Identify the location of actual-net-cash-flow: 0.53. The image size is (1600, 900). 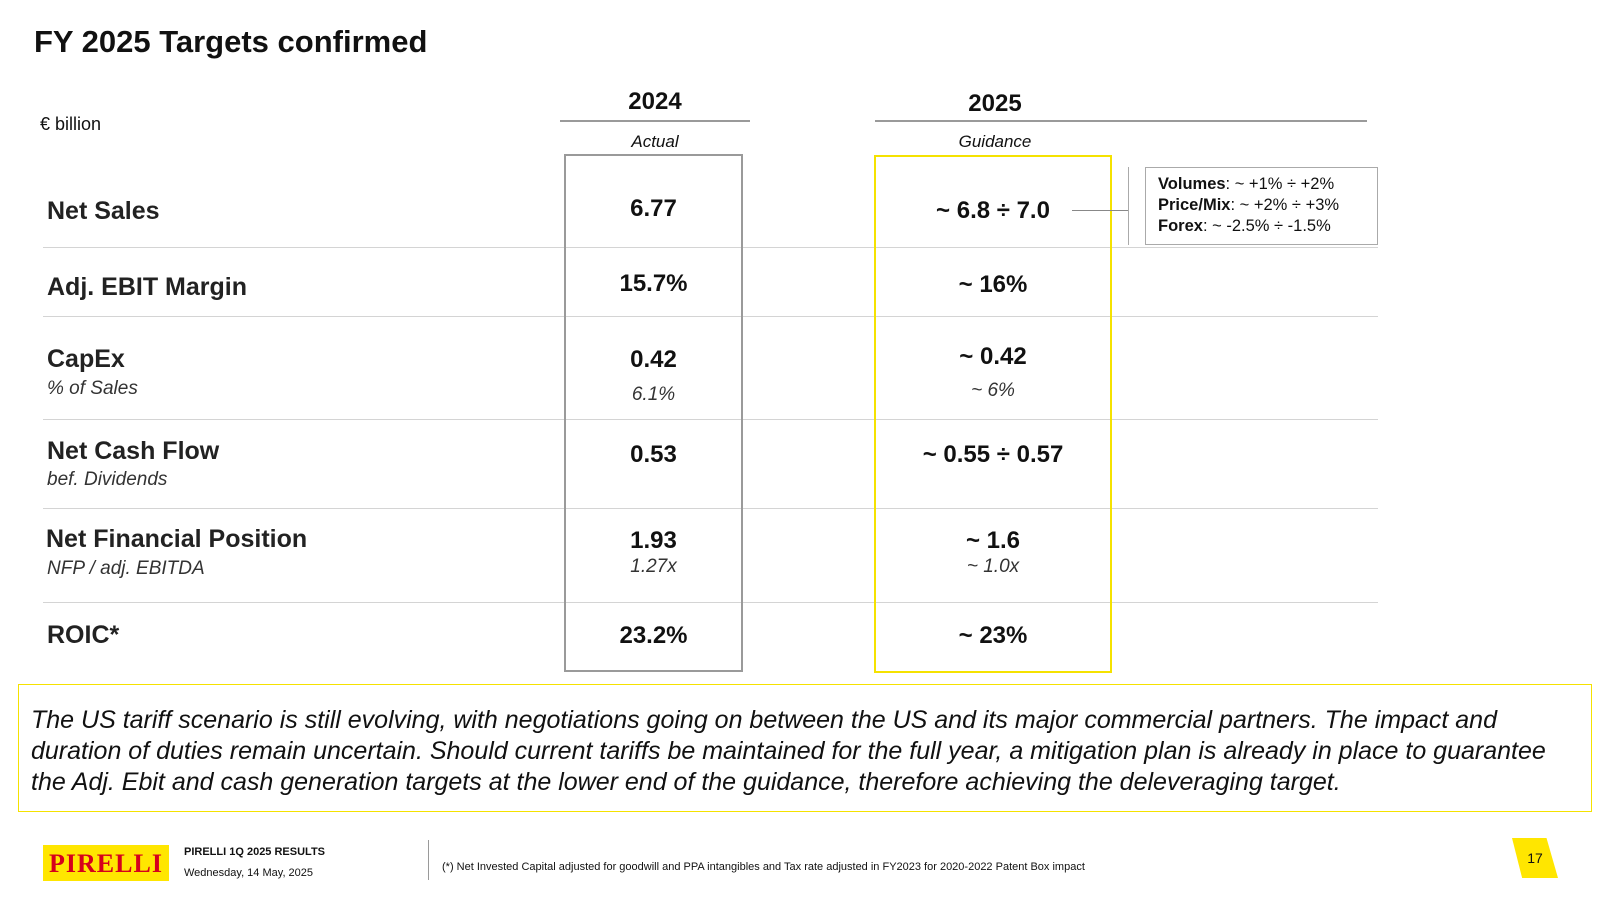
(653, 454).